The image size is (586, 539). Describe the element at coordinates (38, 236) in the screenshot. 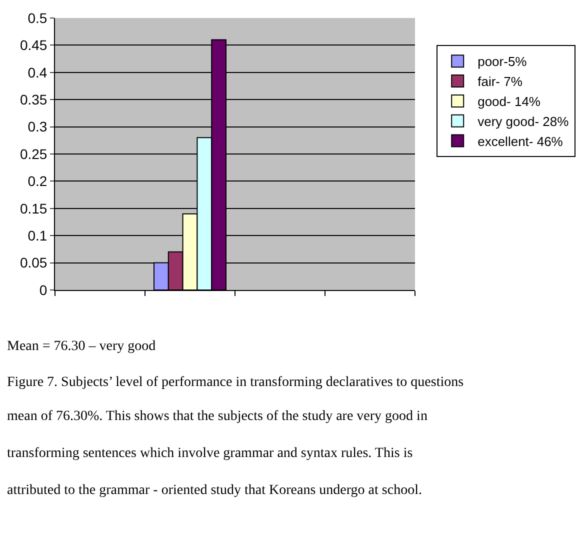

I see `y-tick-label: 0.1` at that location.